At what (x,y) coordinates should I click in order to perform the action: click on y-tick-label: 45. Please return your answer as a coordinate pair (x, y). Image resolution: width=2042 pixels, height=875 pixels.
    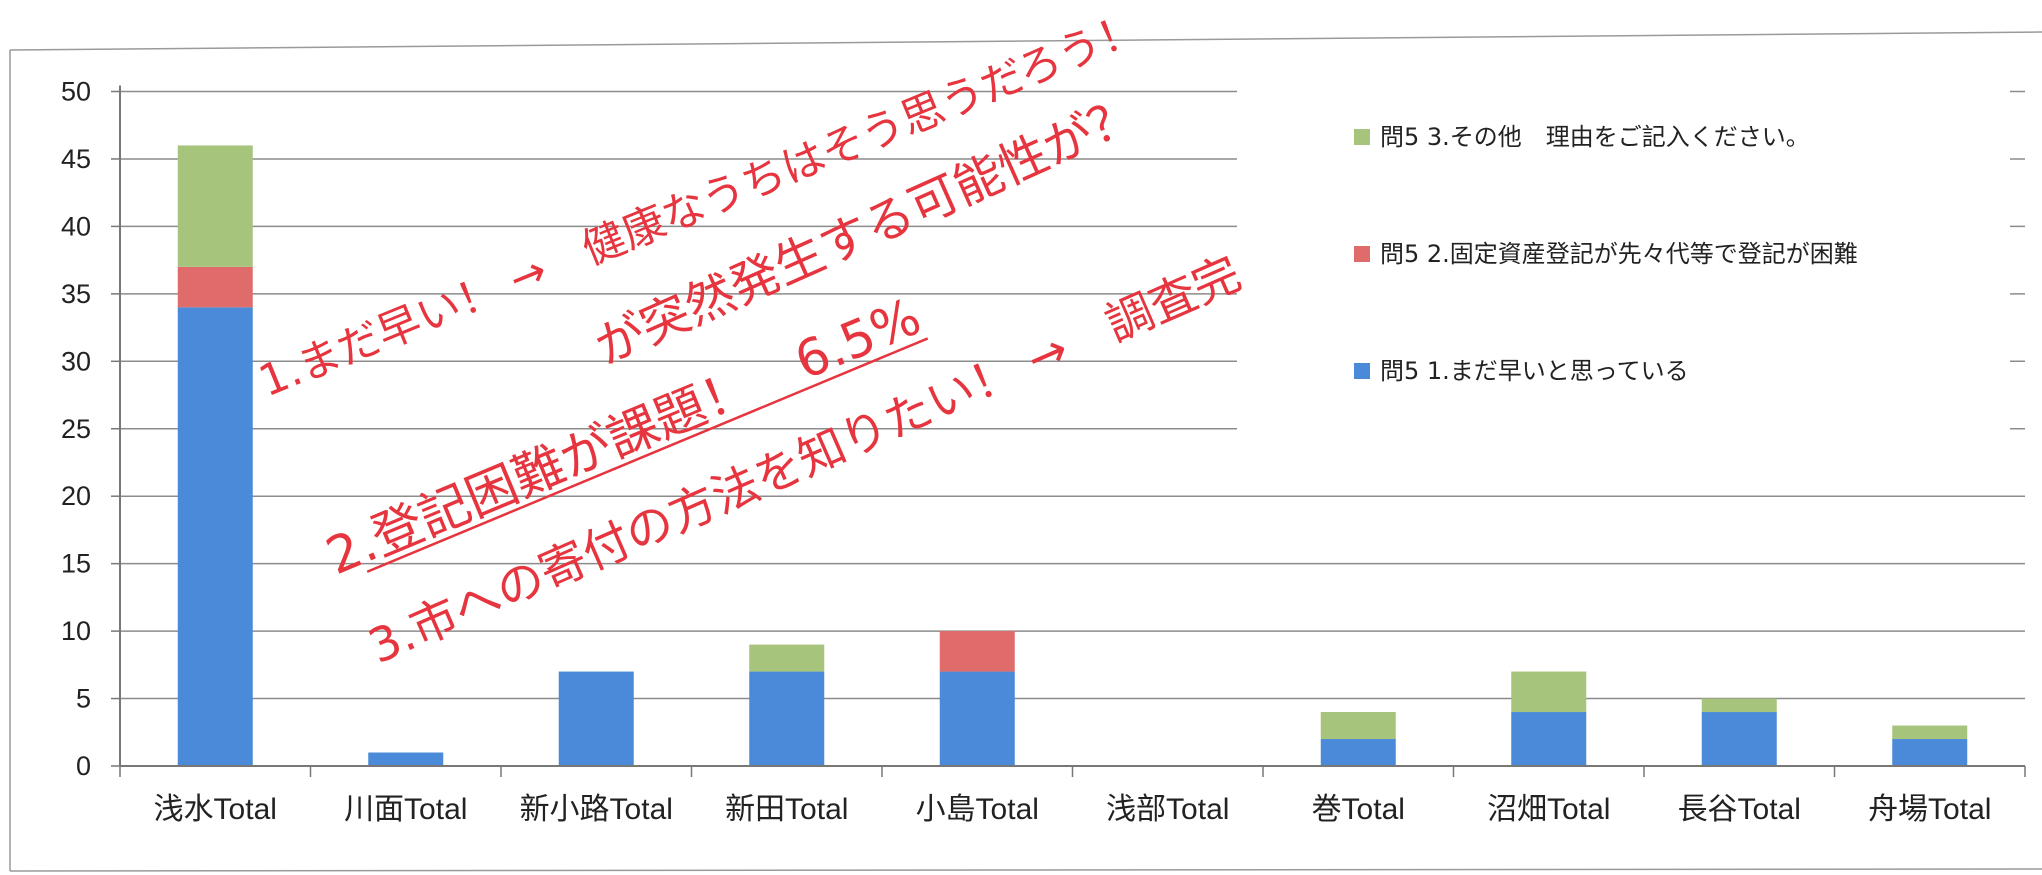
    Looking at the image, I should click on (76, 159).